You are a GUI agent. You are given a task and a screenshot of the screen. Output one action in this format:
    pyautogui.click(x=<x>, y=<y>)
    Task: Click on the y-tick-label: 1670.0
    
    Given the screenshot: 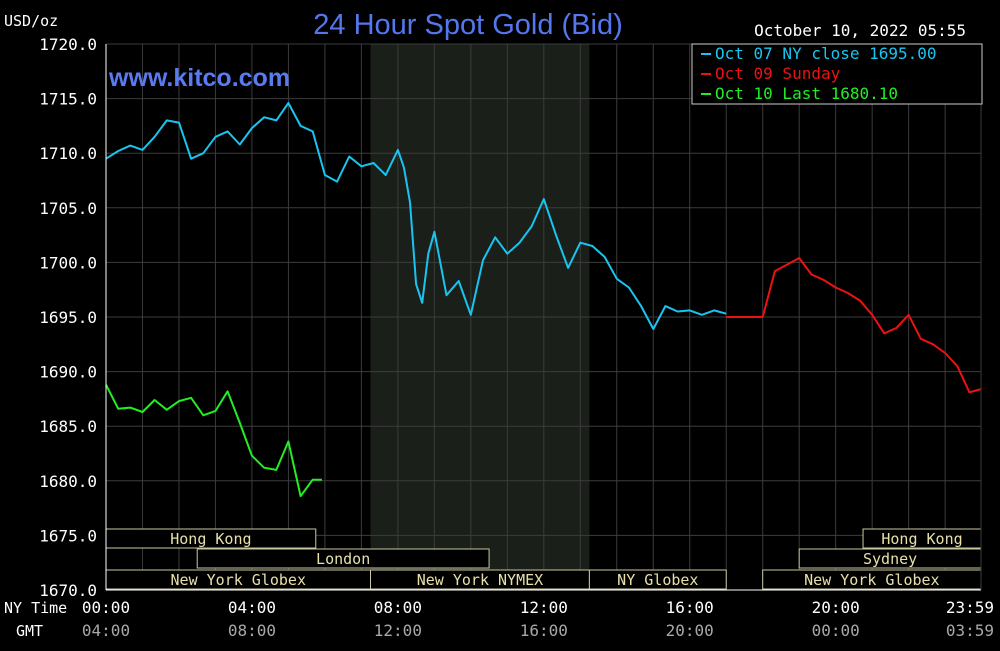 What is the action you would take?
    pyautogui.click(x=68, y=590)
    